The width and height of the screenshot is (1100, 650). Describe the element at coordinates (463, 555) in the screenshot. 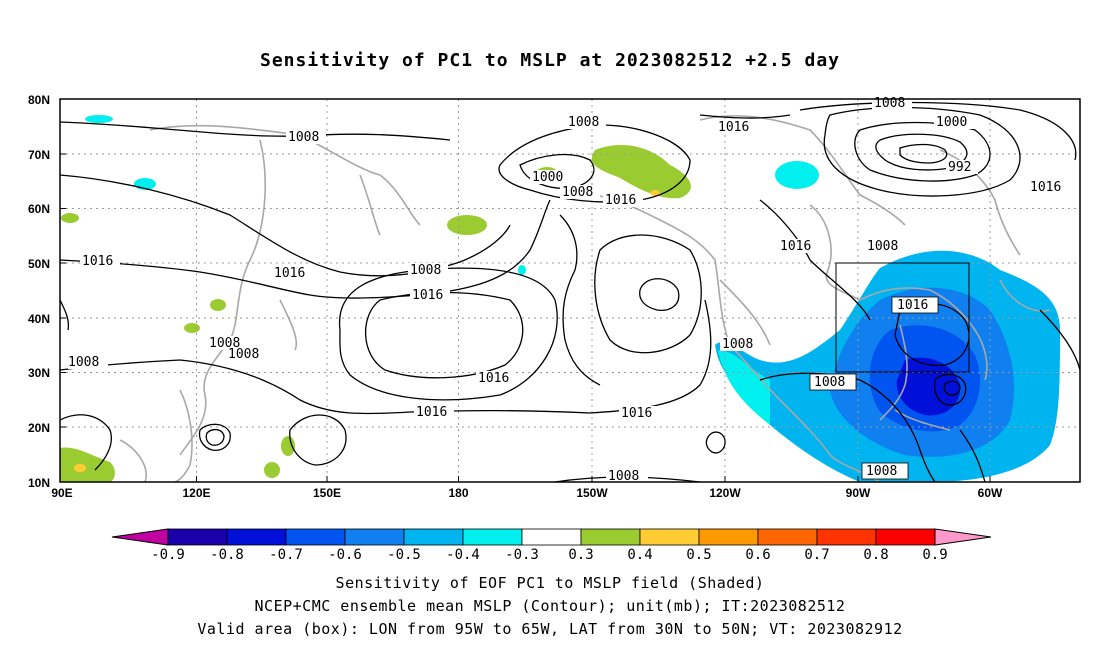

I see `colorbar-label: -0.4` at that location.